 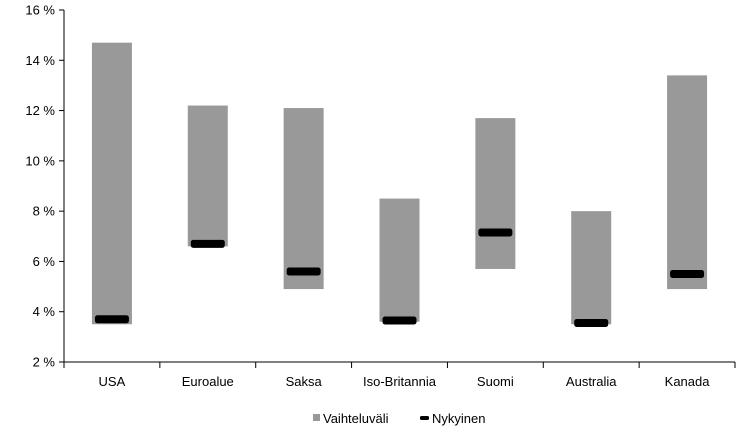 I want to click on legend-label-range: Vaihteluväli, so click(x=356, y=418).